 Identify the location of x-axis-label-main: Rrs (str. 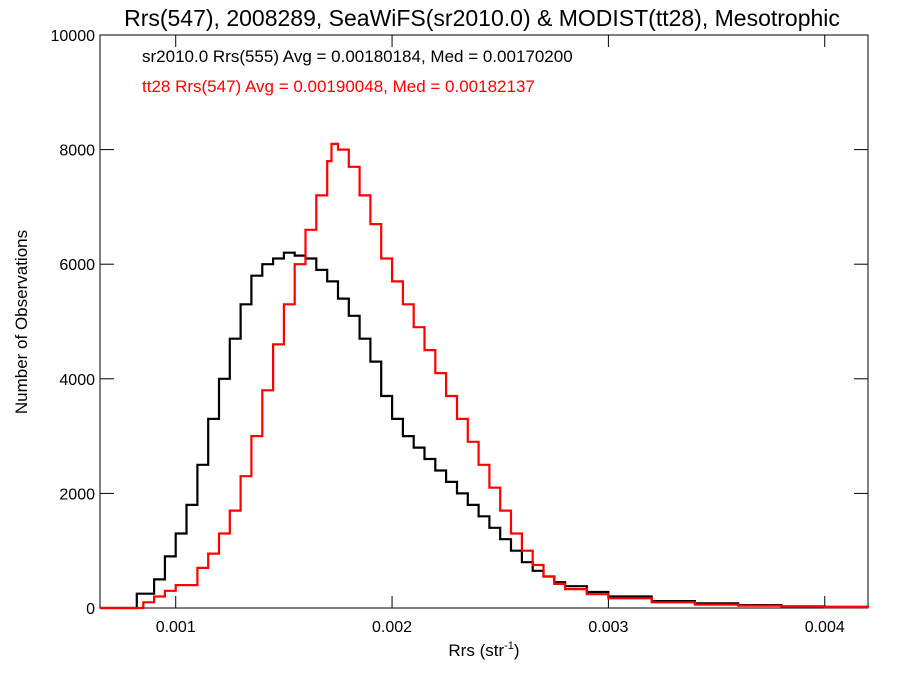
(476, 650).